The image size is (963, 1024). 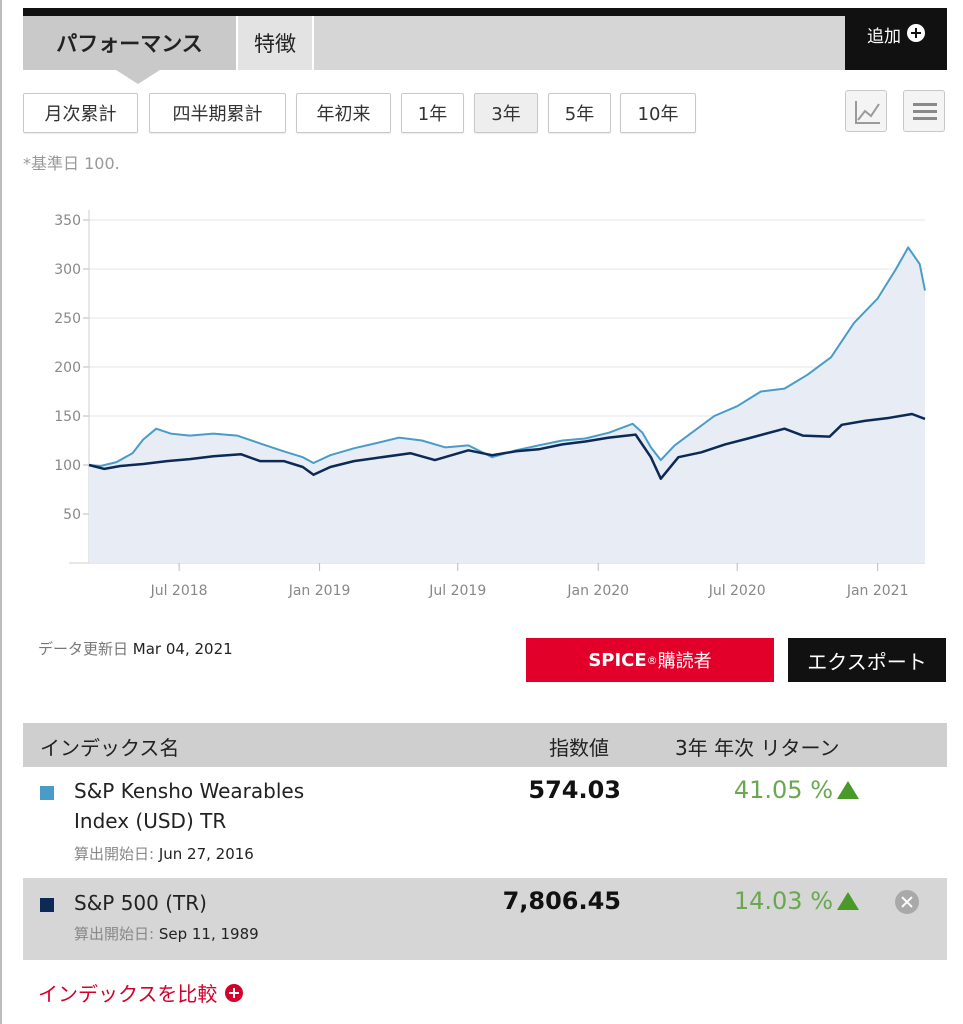 I want to click on inception-value: Sep 11, 1989, so click(x=208, y=934).